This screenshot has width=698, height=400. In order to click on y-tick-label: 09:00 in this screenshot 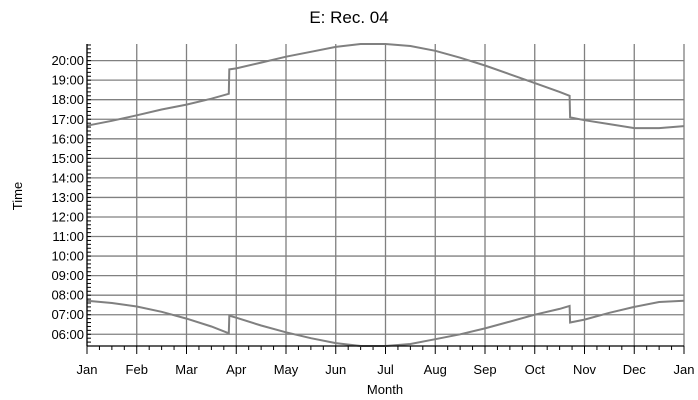, I will do `click(67, 275)`.